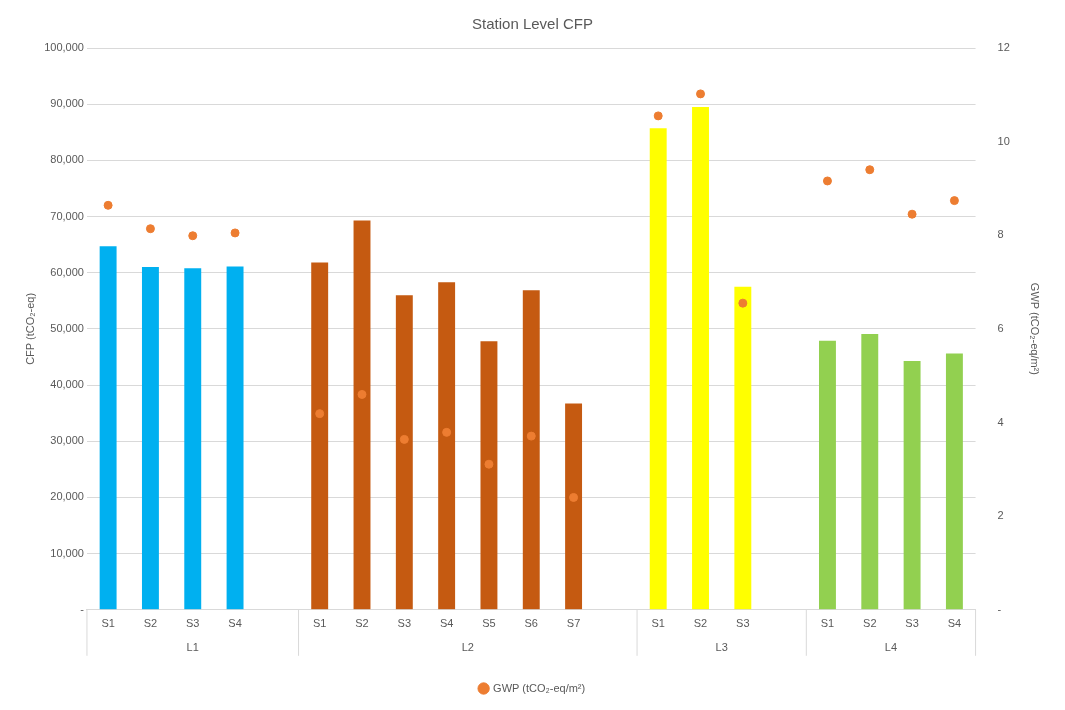 The height and width of the screenshot is (710, 1065). What do you see at coordinates (67, 271) in the screenshot?
I see `y-tick-label: 60,000` at bounding box center [67, 271].